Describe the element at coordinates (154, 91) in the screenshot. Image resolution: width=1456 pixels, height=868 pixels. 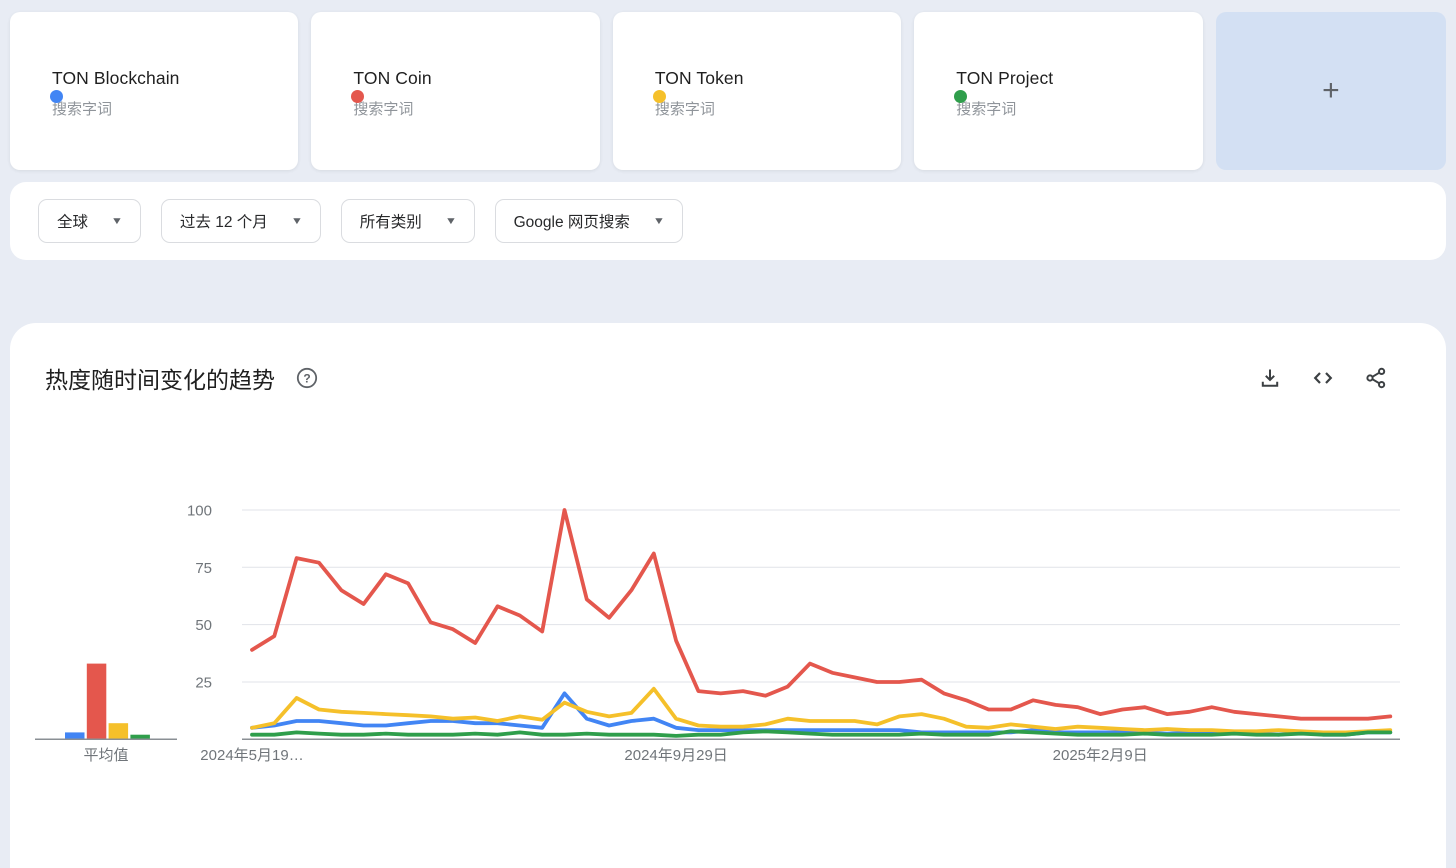
I see `term-card-ton-blockchain: TON Blockchain 搜索字词` at that location.